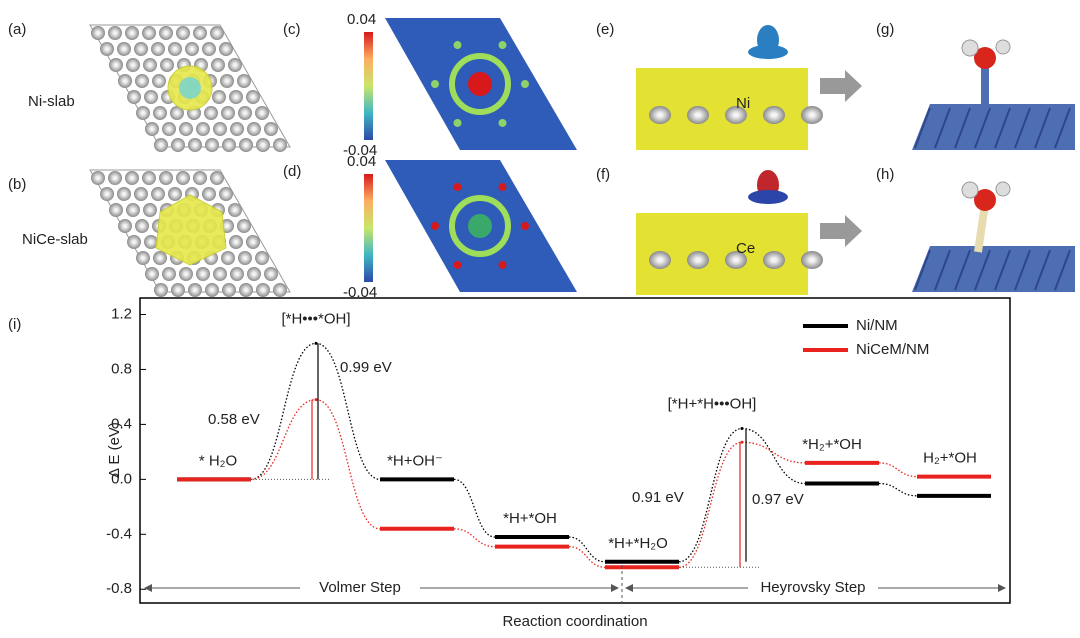 This screenshot has width=1080, height=638. Describe the element at coordinates (981, 228) in the screenshot. I see `bond` at that location.